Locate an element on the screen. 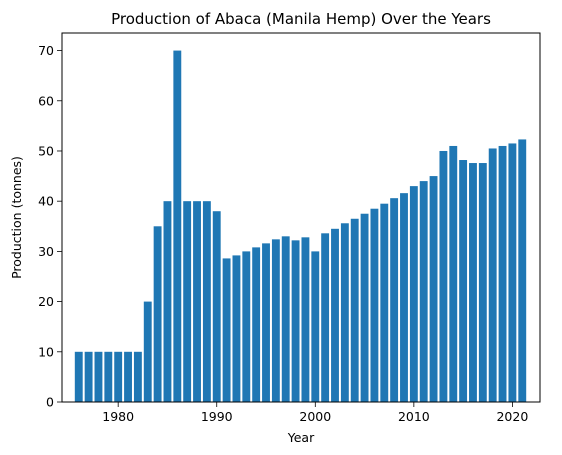 This screenshot has width=562, height=455. bar-2011 is located at coordinates (423, 291).